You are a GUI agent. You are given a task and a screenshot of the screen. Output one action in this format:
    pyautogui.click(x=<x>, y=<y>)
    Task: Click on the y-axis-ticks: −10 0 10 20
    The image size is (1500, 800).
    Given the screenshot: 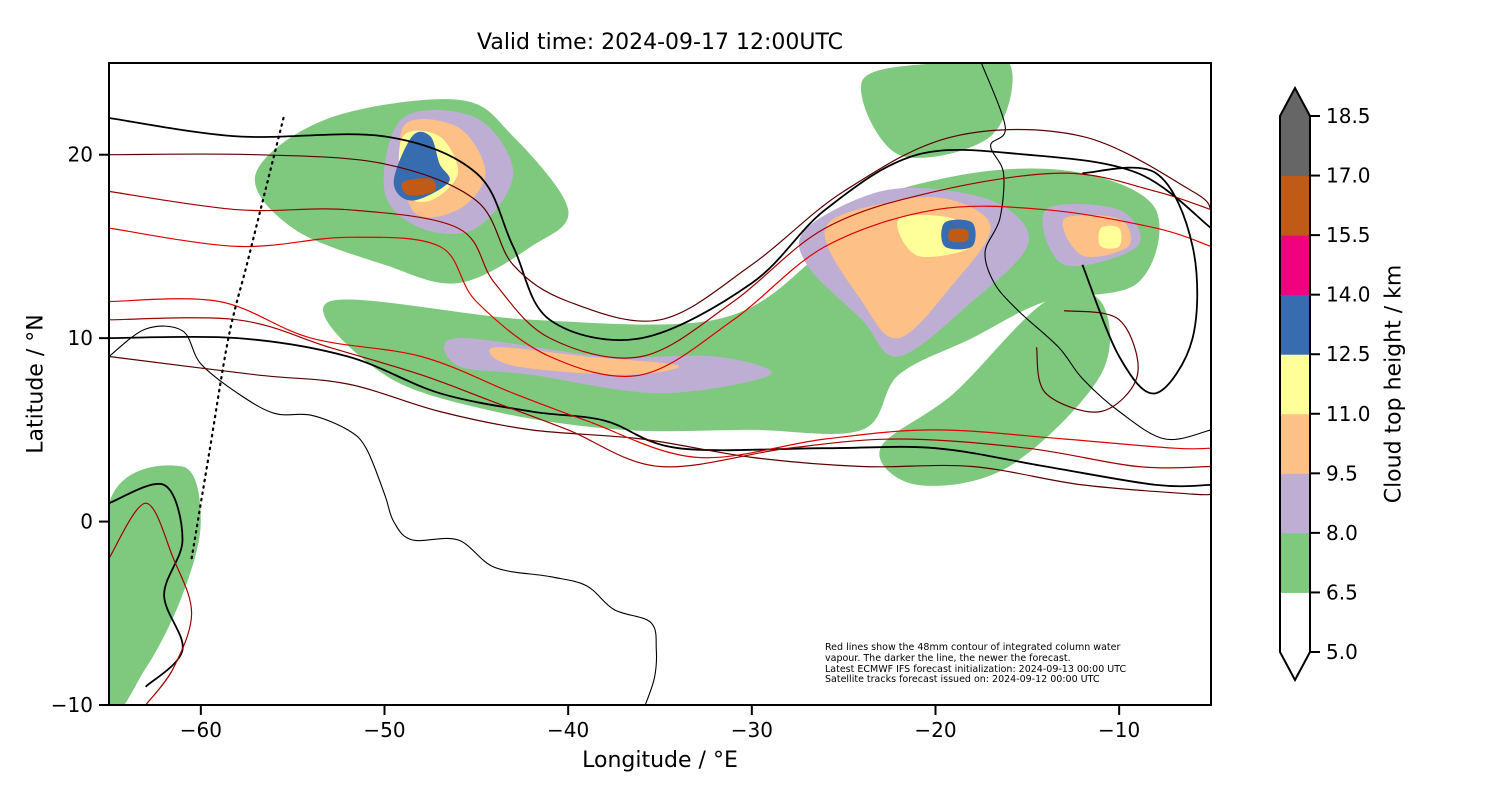 What is the action you would take?
    pyautogui.click(x=80, y=430)
    